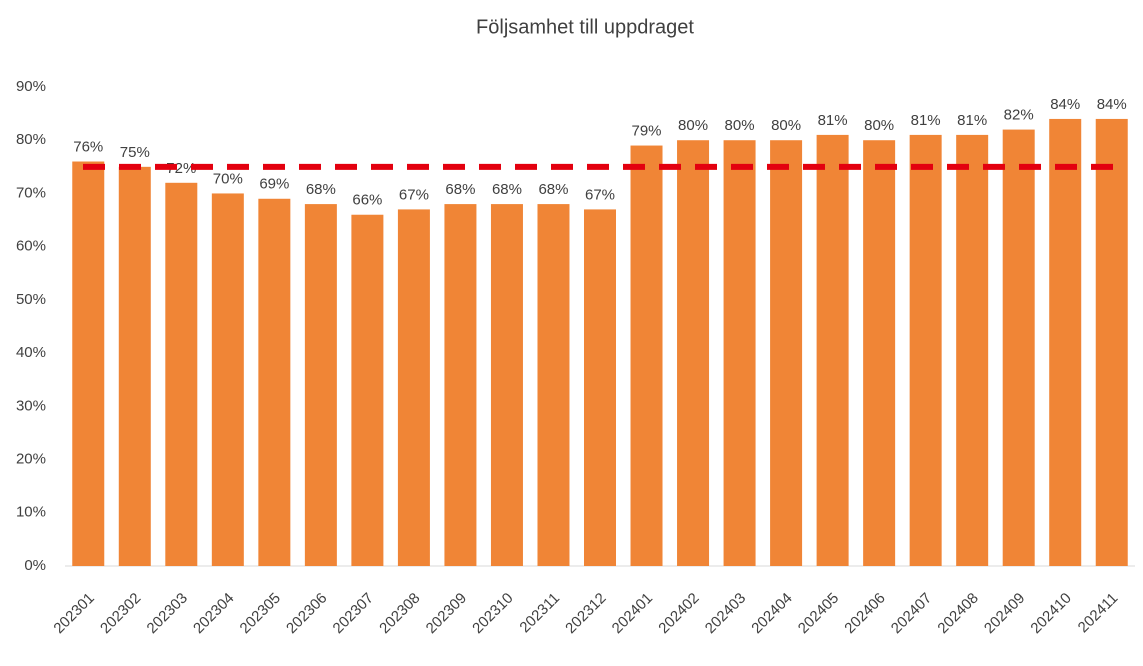  What do you see at coordinates (446, 613) in the screenshot?
I see `x-tick-label: 202309` at bounding box center [446, 613].